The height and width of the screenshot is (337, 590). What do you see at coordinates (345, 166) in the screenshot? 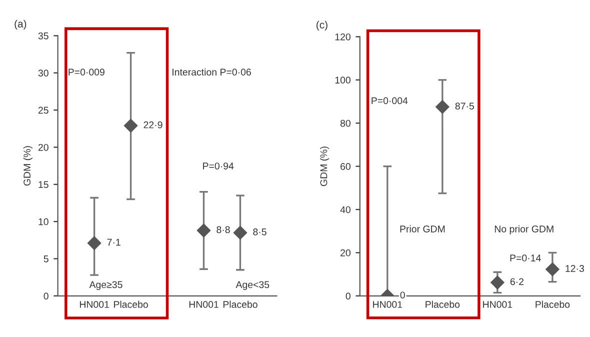
I see `y-tick-label: 60` at bounding box center [345, 166].